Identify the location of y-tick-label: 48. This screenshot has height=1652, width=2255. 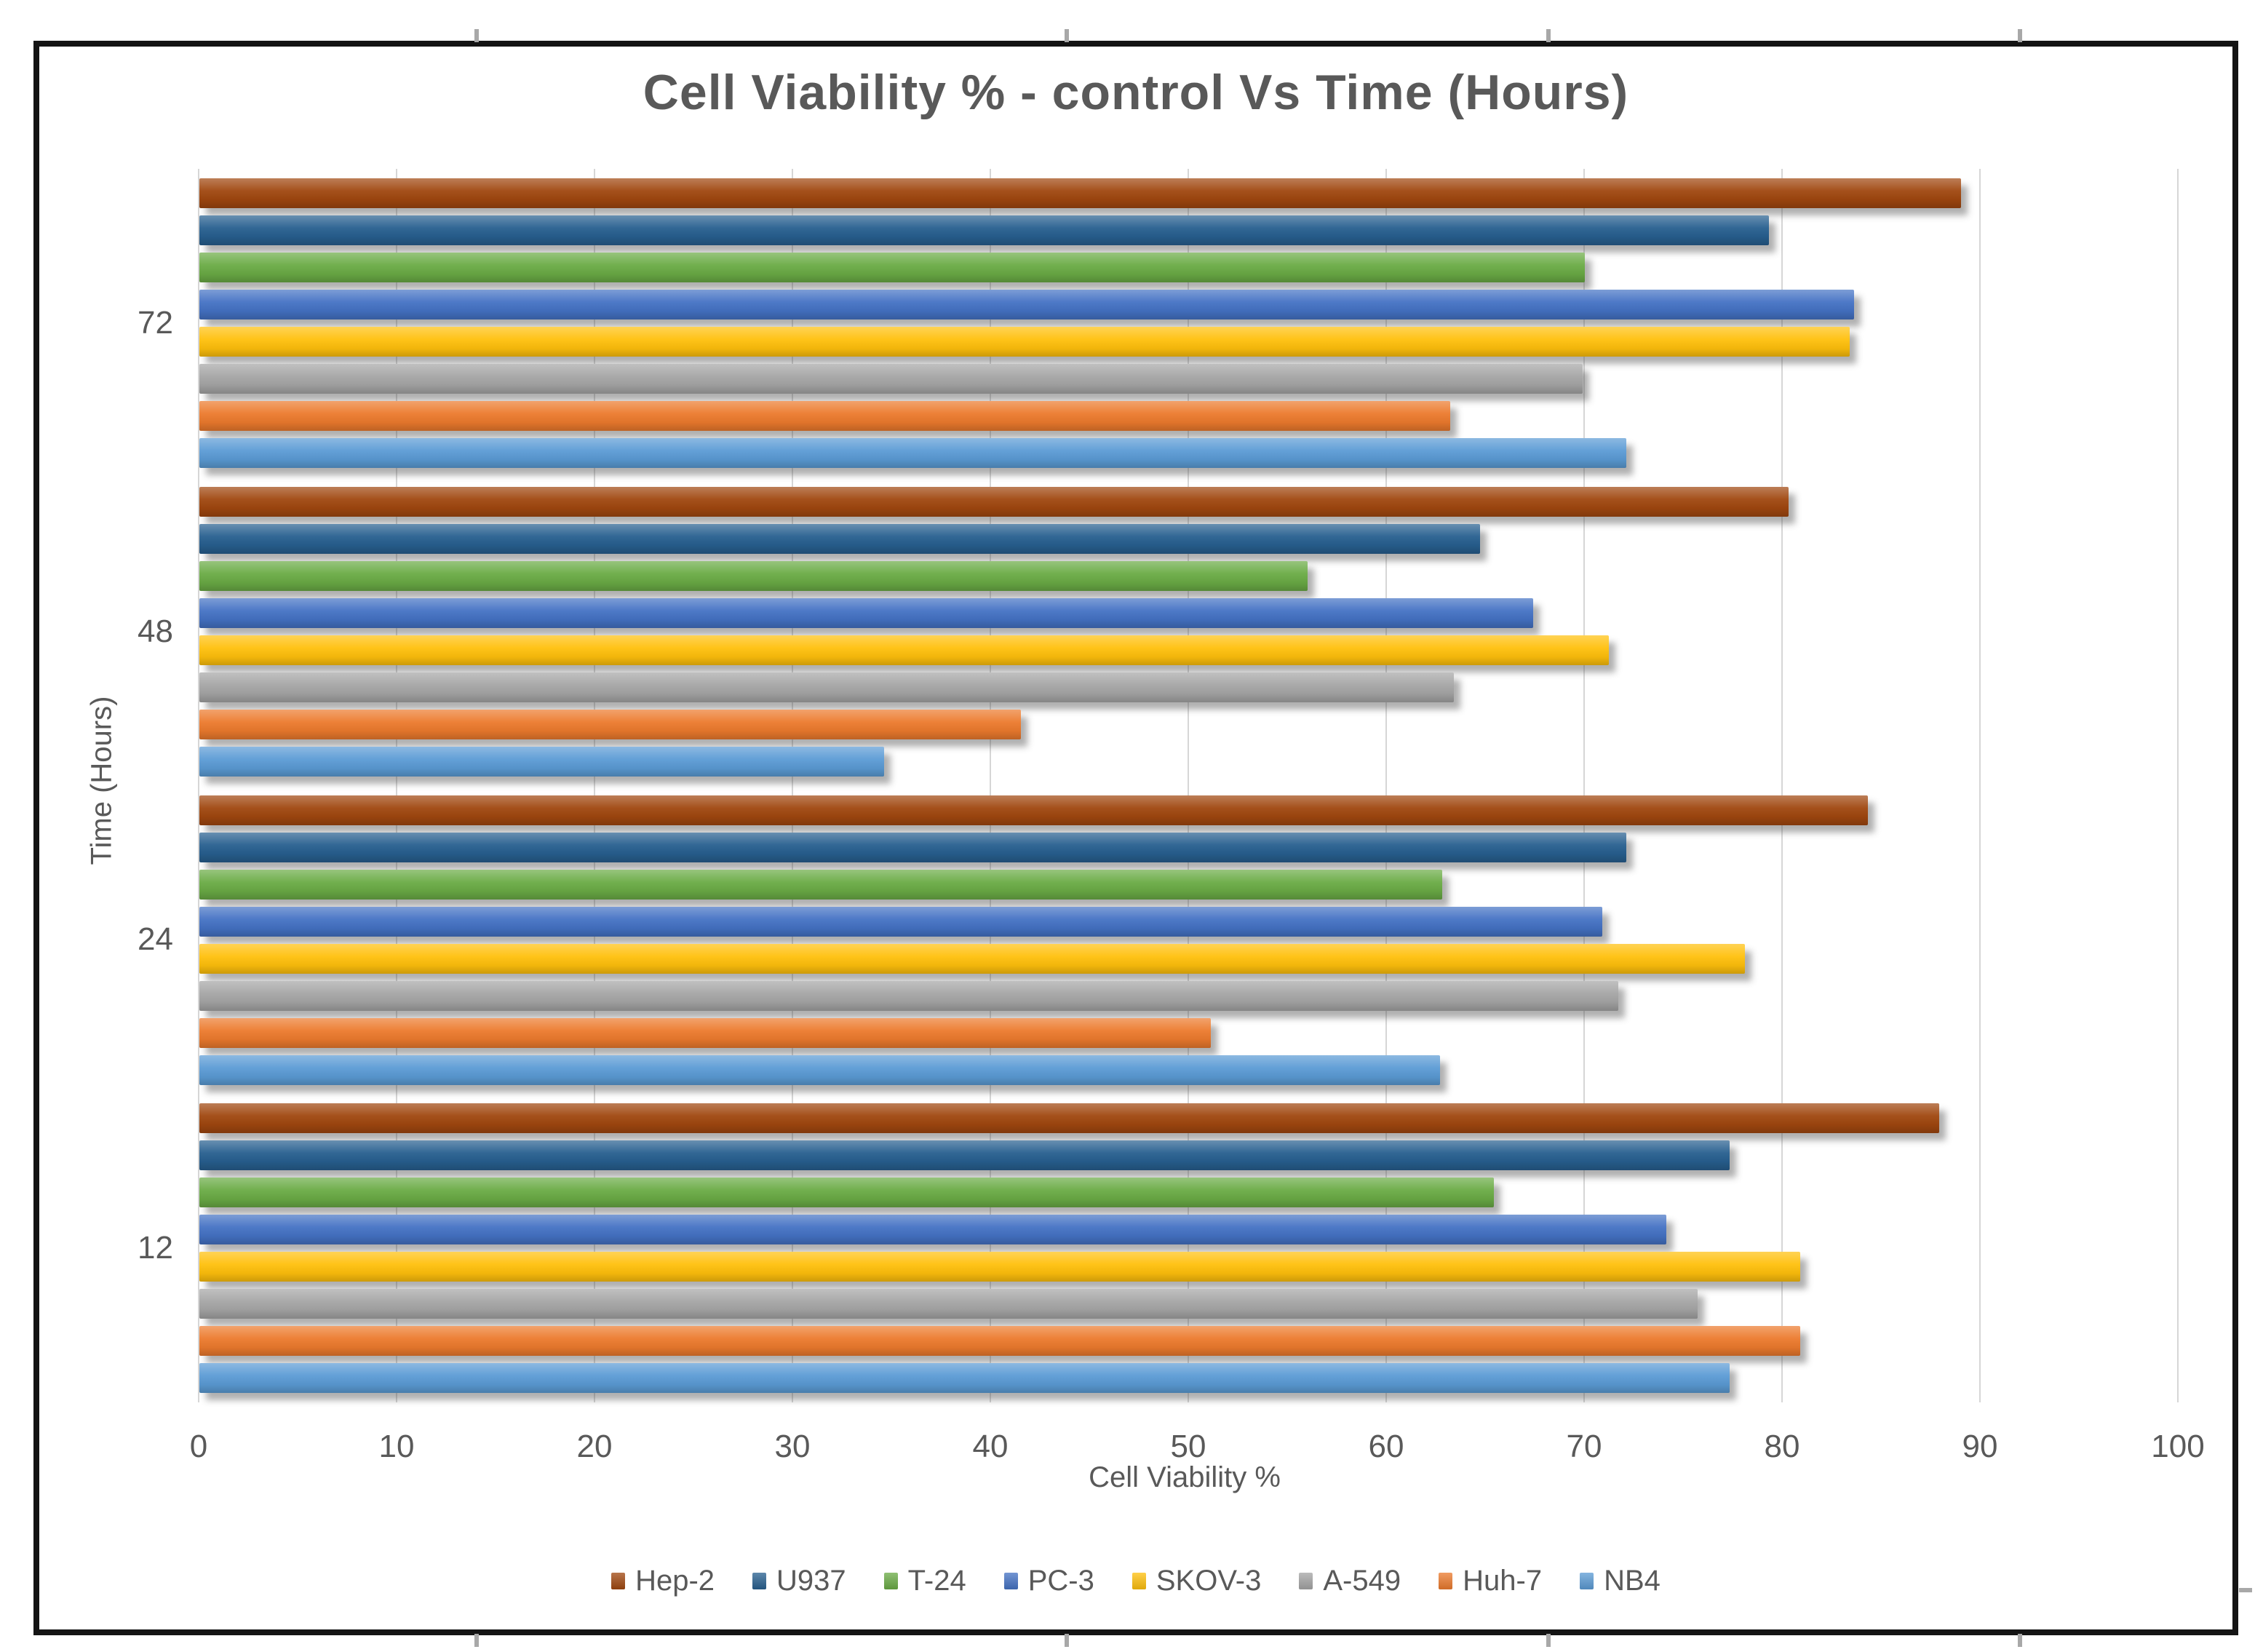
(155, 631).